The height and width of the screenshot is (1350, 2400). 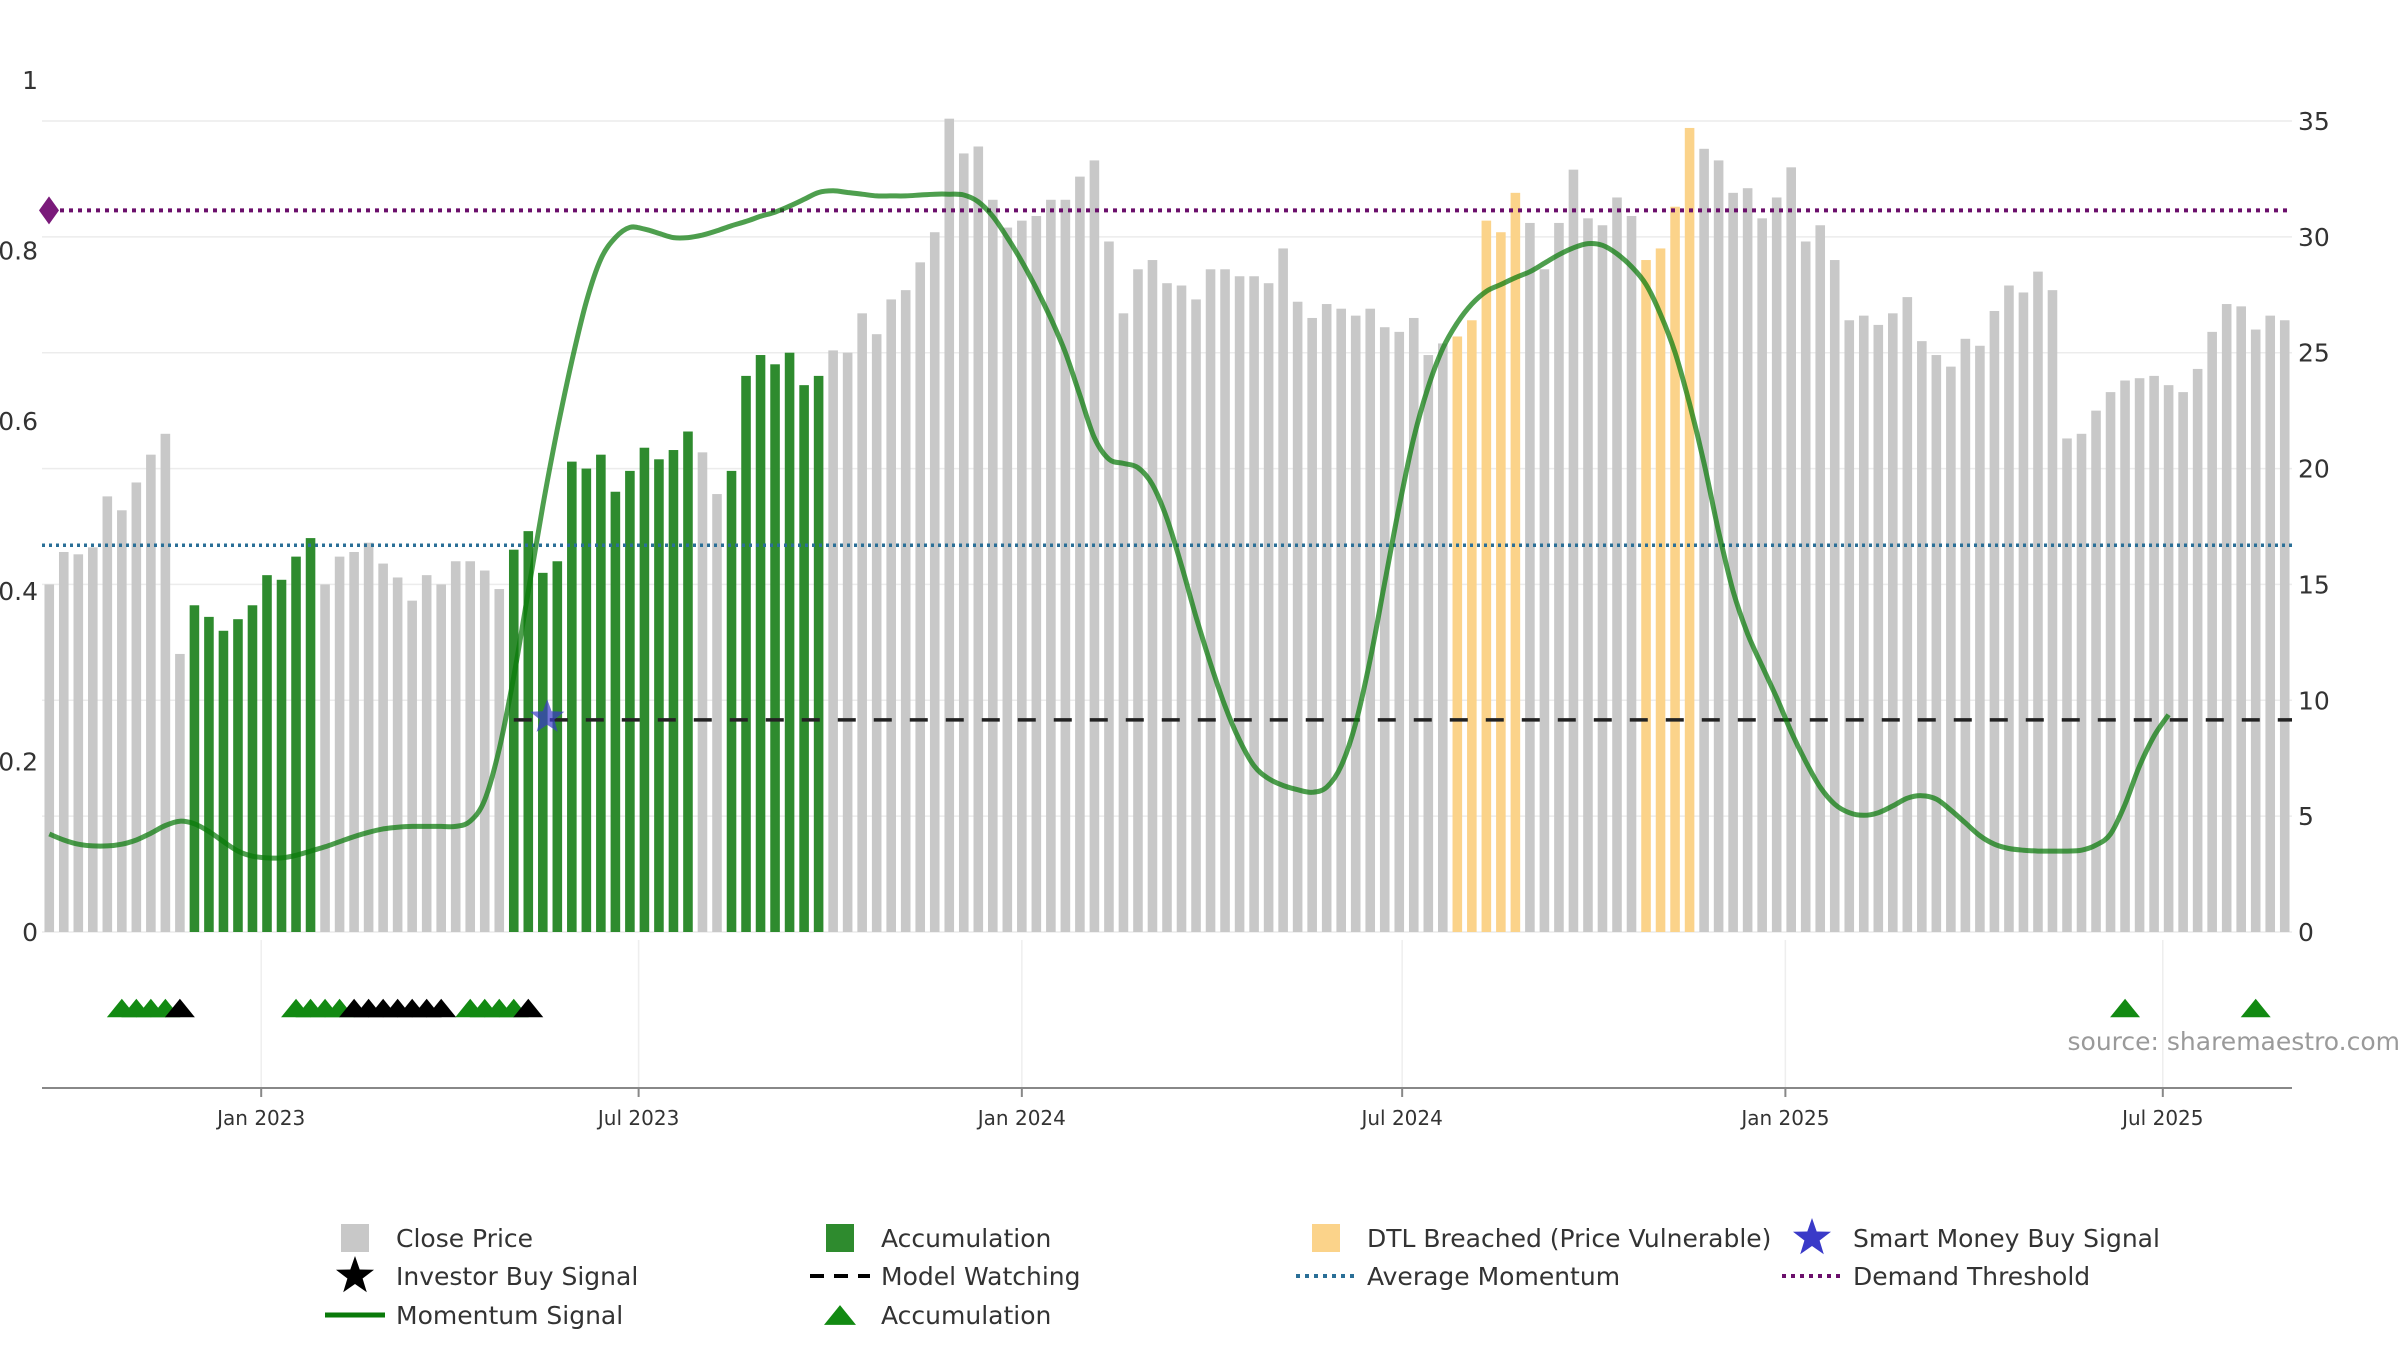 I want to click on left-tick-label: 1, so click(x=30, y=80).